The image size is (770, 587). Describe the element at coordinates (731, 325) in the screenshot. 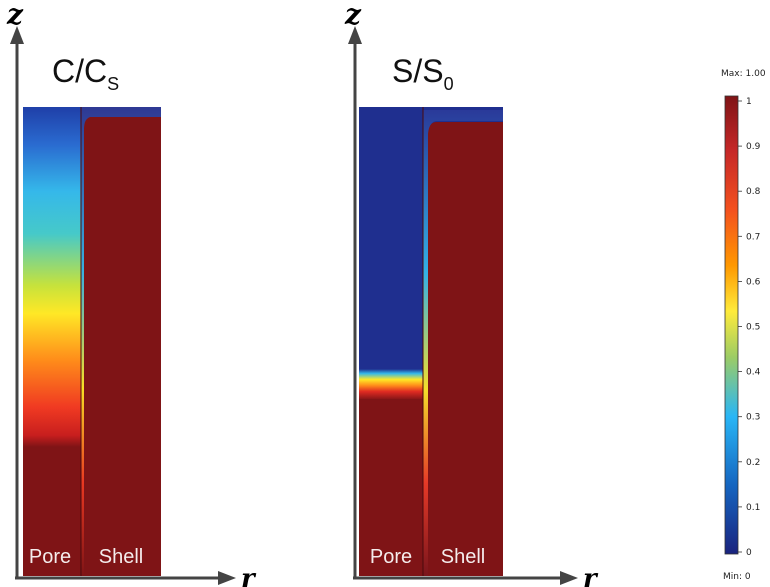

I see `colorbar-gradient` at that location.